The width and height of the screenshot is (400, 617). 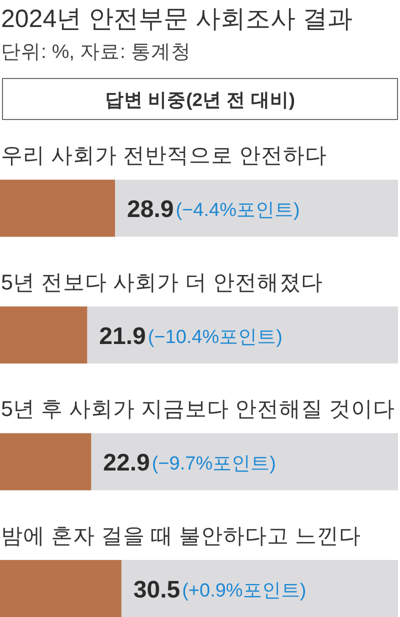 What do you see at coordinates (214, 464) in the screenshot?
I see `annotation: (−9.7%포인트)` at bounding box center [214, 464].